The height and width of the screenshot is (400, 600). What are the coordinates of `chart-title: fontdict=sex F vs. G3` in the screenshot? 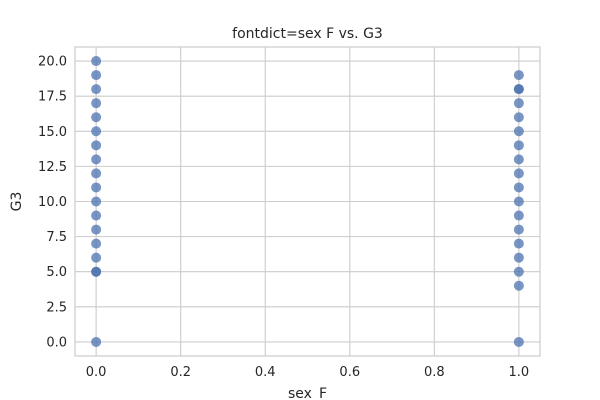 It's located at (307, 34).